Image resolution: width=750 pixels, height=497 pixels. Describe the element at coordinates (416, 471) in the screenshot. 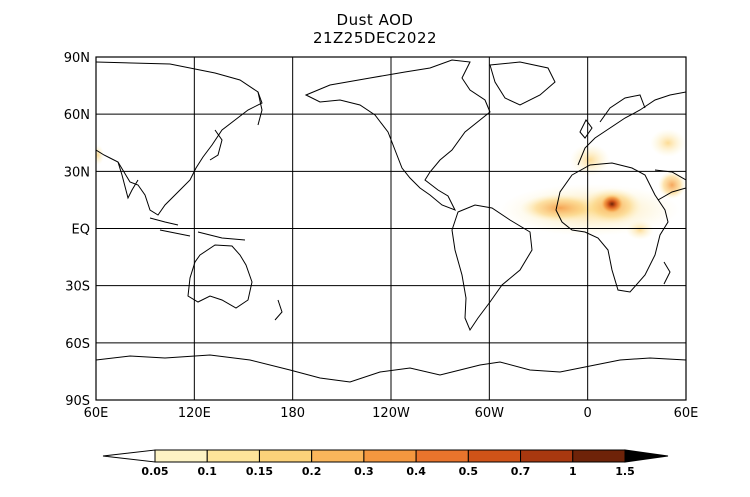

I see `colorbar-tick-label: 0.4` at that location.